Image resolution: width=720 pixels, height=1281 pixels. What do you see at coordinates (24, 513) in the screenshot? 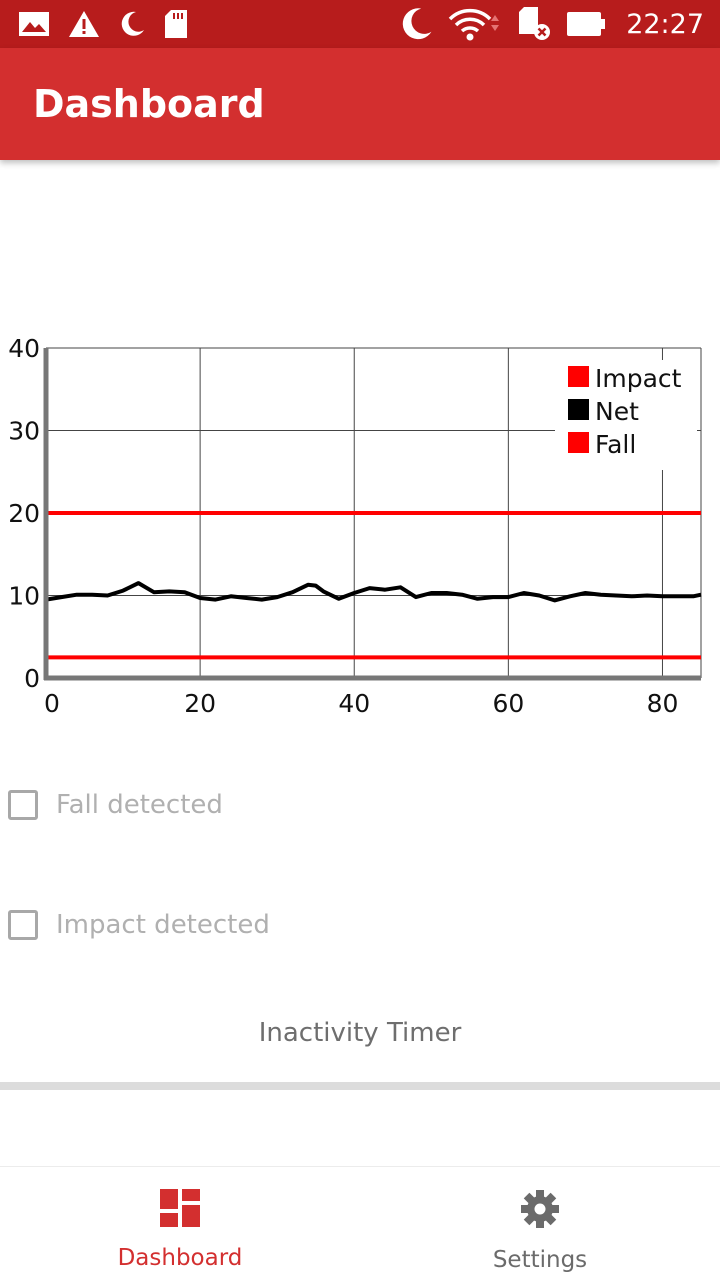
I see `y-tick-label-2: 20` at bounding box center [24, 513].